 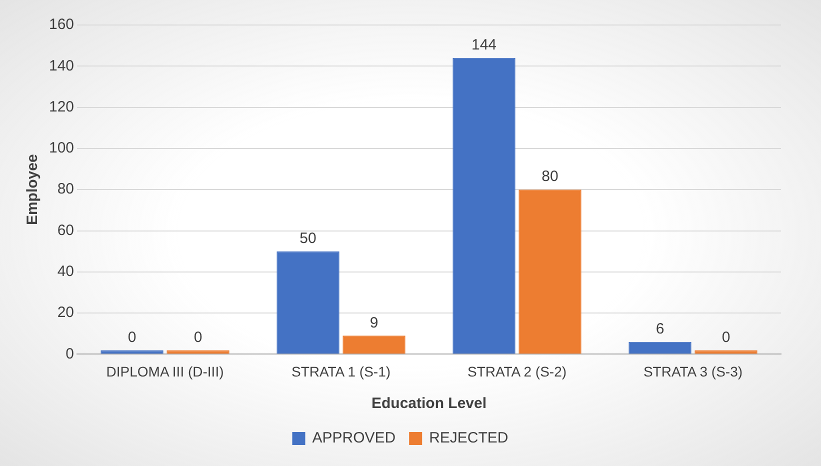 What do you see at coordinates (374, 323) in the screenshot?
I see `data-label: 9` at bounding box center [374, 323].